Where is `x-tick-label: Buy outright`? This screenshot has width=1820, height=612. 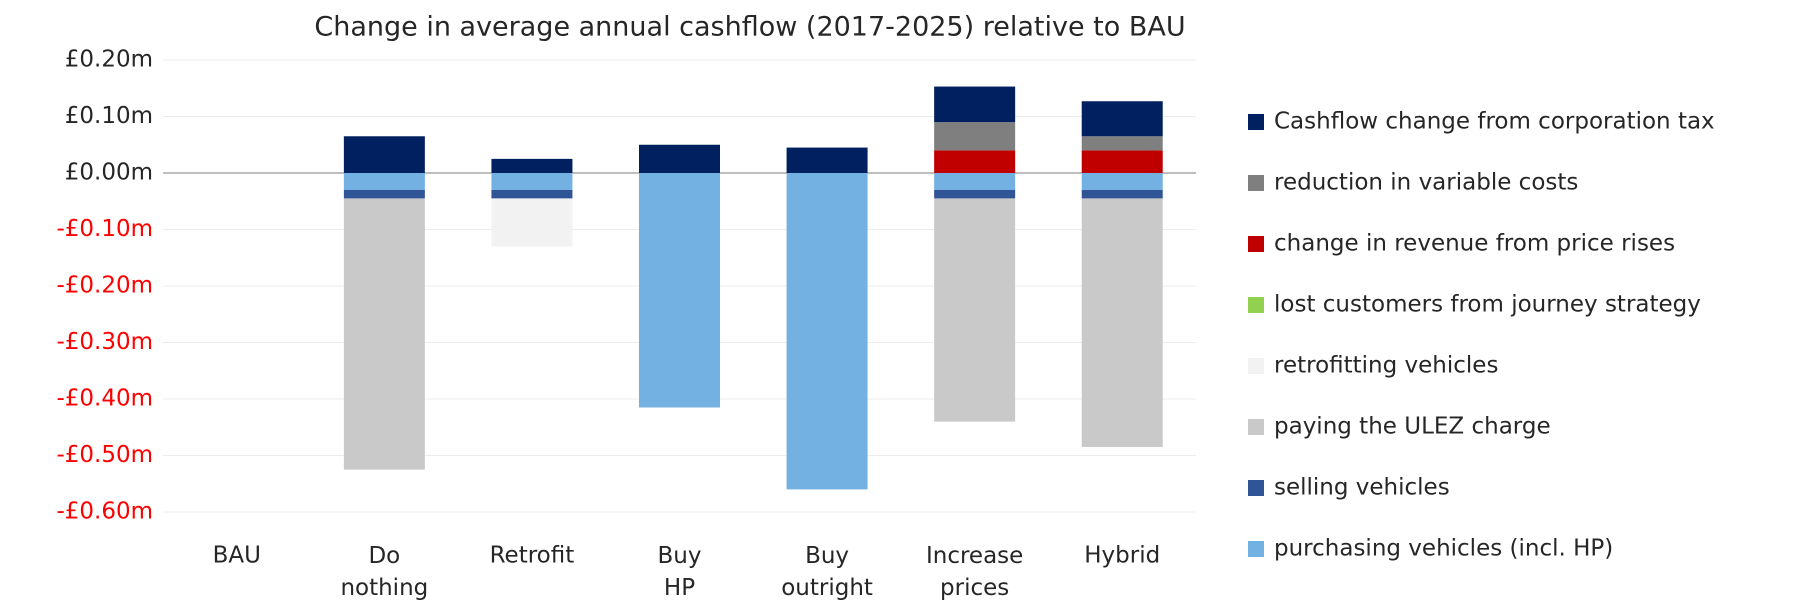 x-tick-label: Buy outright is located at coordinates (827, 572).